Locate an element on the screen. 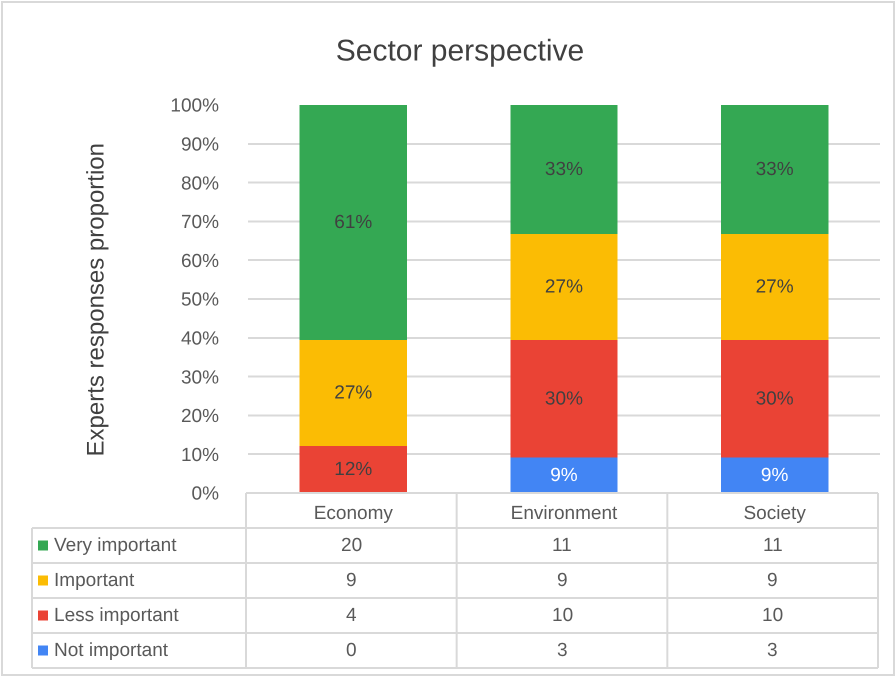  legend-label: Important is located at coordinates (94, 580).